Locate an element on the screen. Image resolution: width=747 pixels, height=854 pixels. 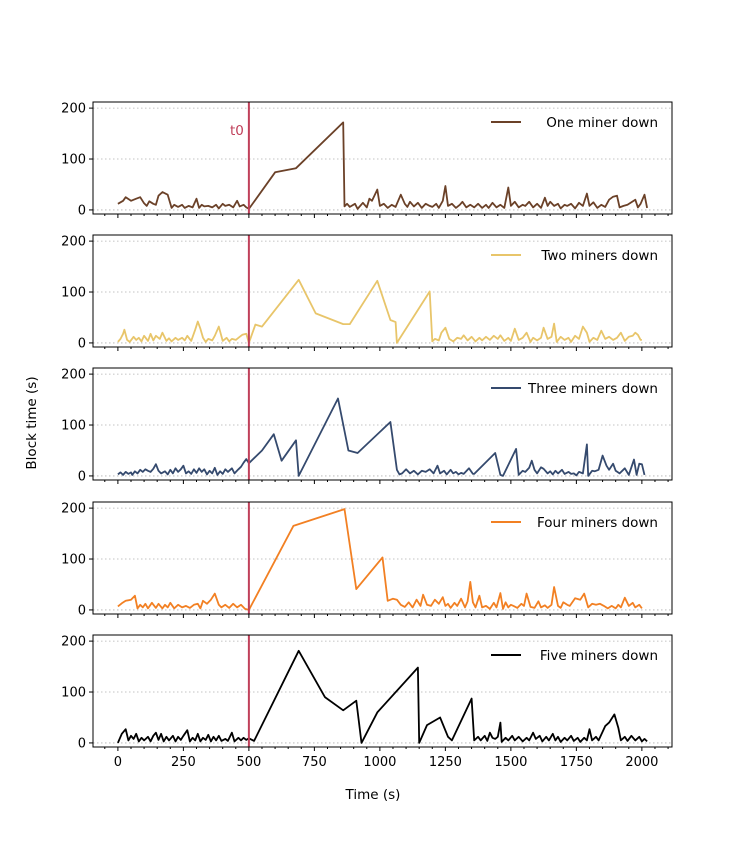
x-tick-label: 250 is located at coordinates (183, 762).